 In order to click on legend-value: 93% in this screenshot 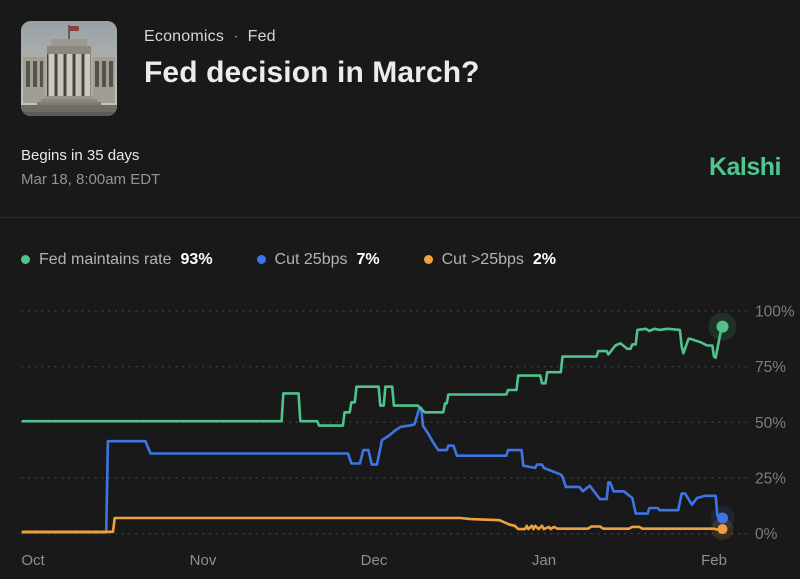, I will do `click(196, 259)`.